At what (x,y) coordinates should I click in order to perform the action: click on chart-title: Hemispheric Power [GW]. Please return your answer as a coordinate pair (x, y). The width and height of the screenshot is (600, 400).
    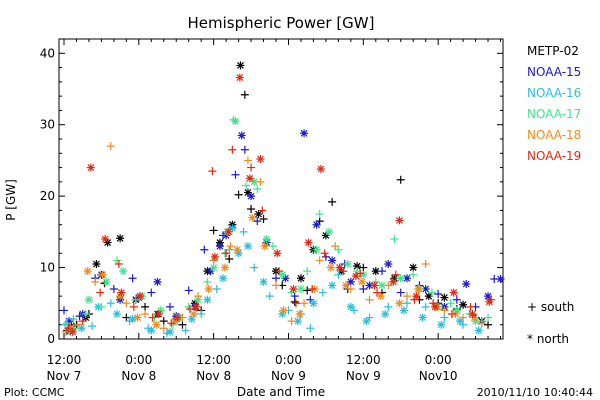
    Looking at the image, I should click on (281, 23).